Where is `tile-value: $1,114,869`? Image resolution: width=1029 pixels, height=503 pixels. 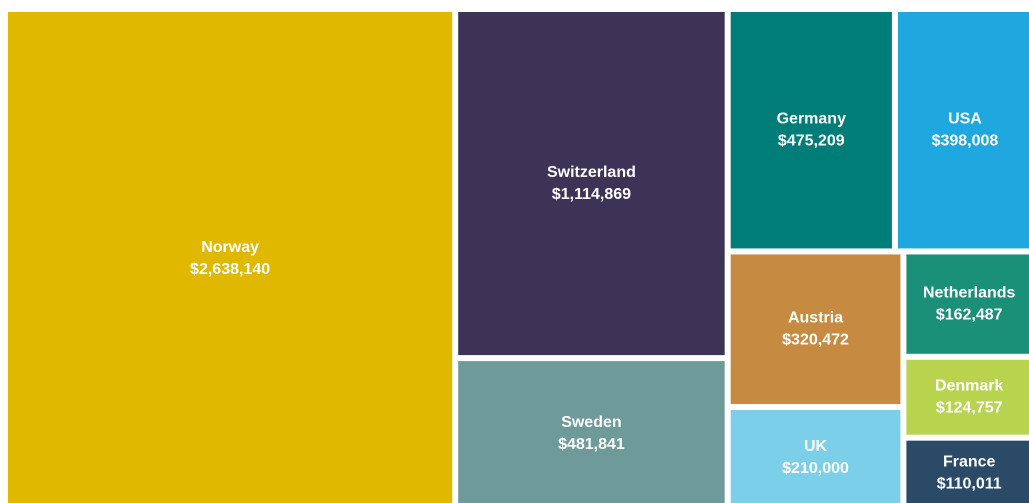 tile-value: $1,114,869 is located at coordinates (591, 194).